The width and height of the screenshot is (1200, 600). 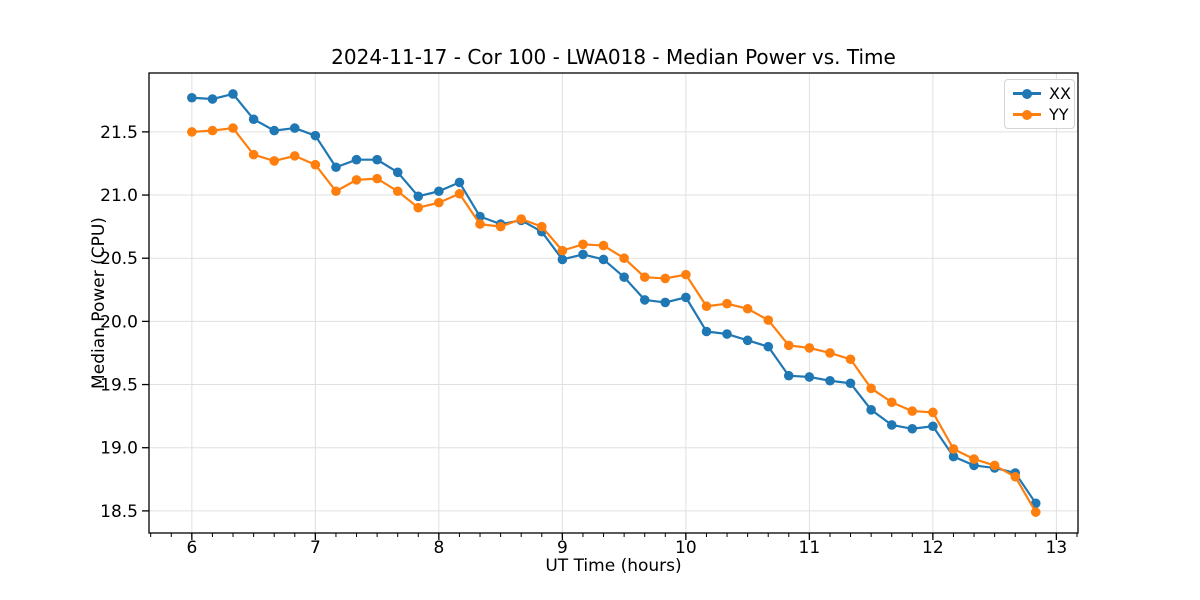 I want to click on y-tick-label: 19.0, so click(x=119, y=449).